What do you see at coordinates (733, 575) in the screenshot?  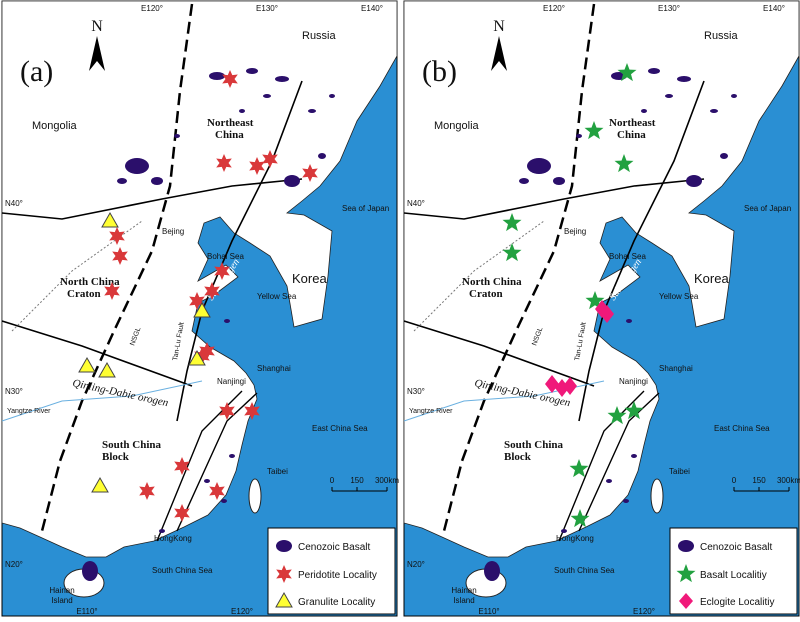 I see `legend-label: Basalt Localitiy` at bounding box center [733, 575].